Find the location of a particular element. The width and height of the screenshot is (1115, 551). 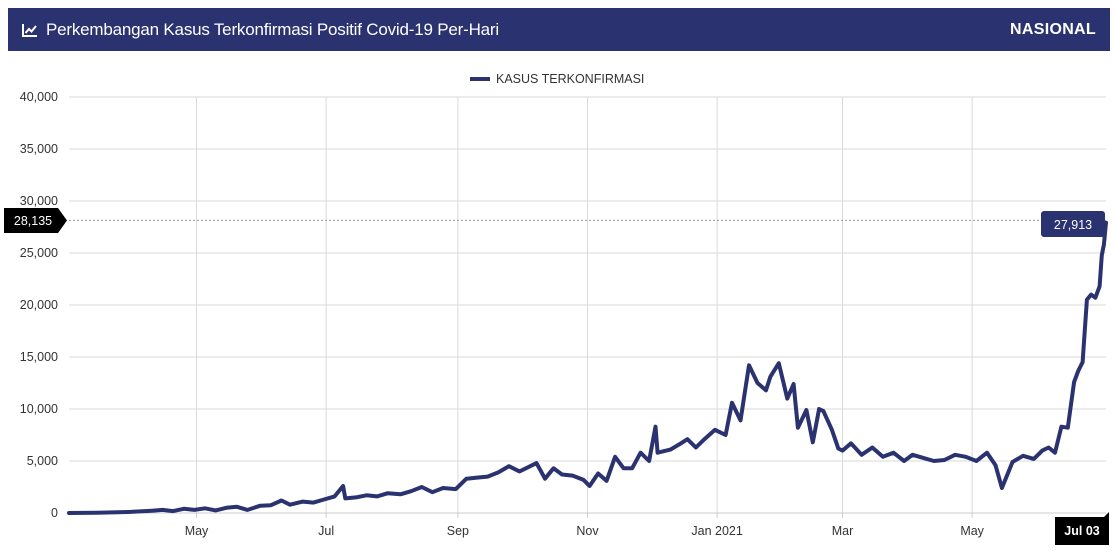

crosshair-y-badge is located at coordinates (35, 220).